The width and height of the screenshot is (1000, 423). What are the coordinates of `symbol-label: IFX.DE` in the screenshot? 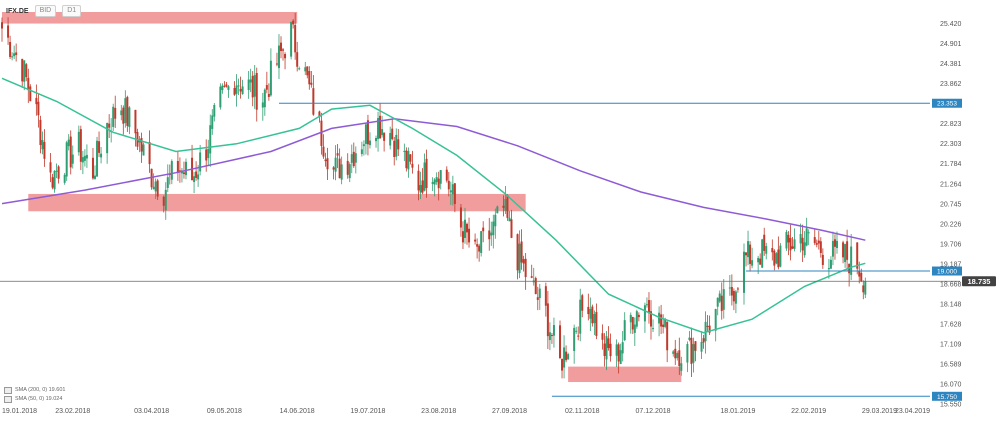 It's located at (17, 11).